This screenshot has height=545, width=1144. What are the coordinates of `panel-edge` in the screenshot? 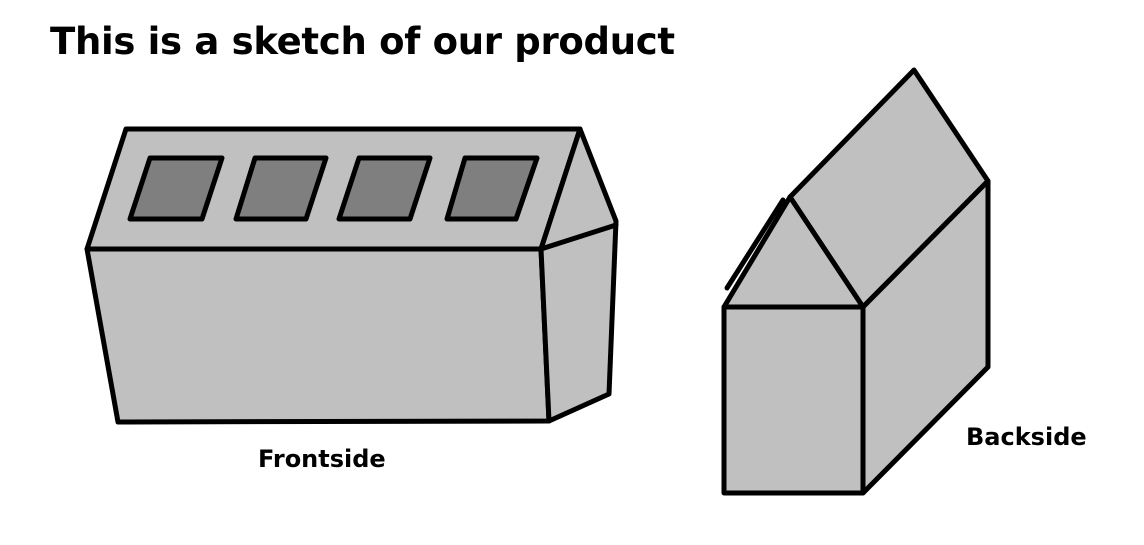 It's located at (755, 244).